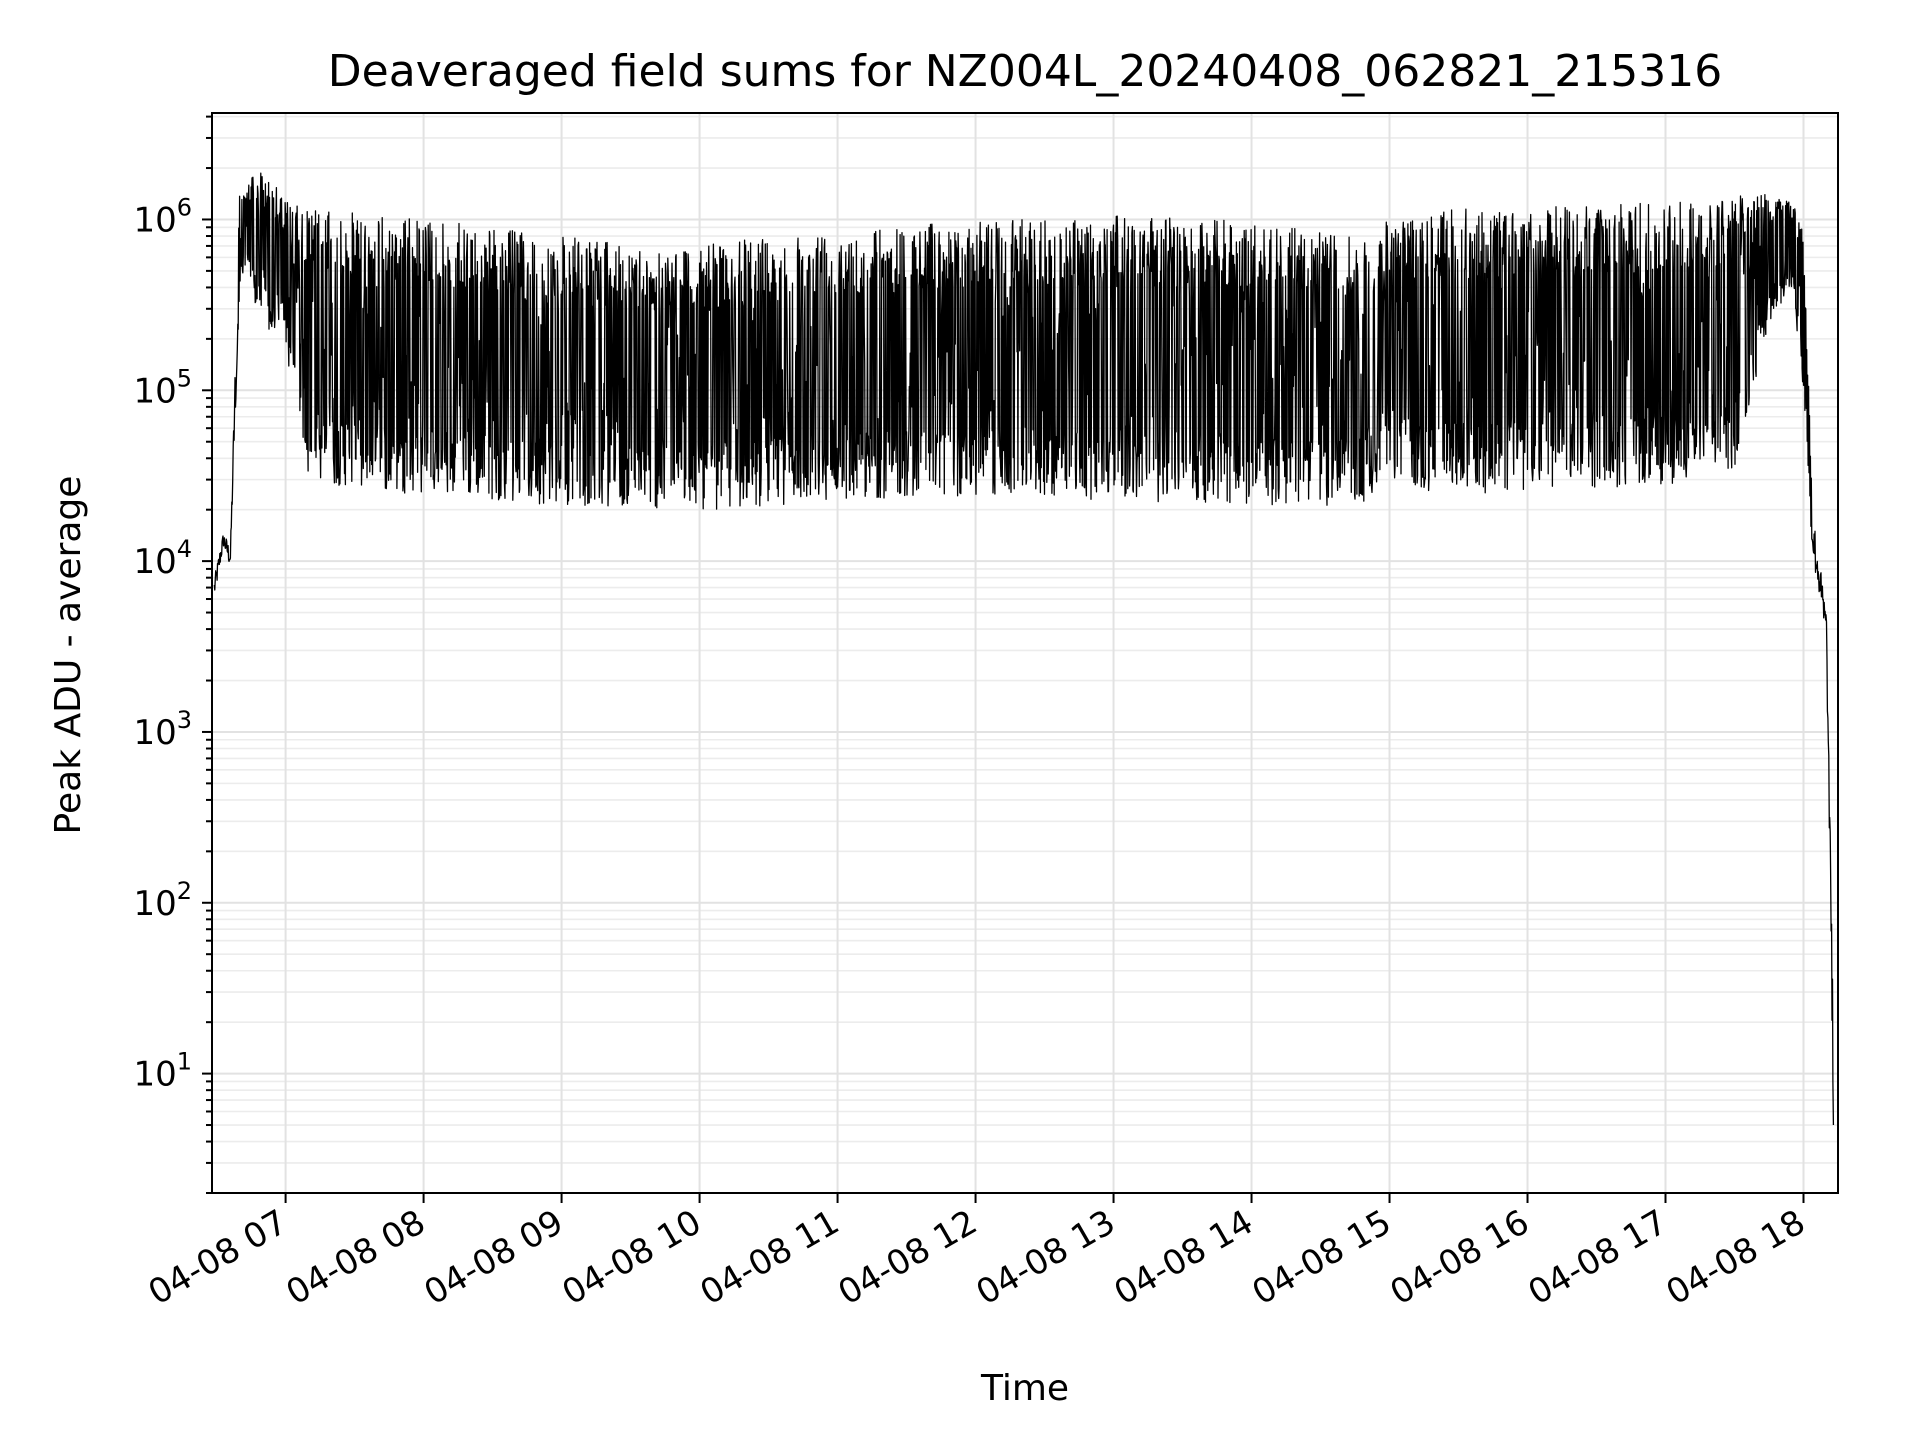  What do you see at coordinates (908, 1257) in the screenshot?
I see `x-tick-label: 04-08 12` at bounding box center [908, 1257].